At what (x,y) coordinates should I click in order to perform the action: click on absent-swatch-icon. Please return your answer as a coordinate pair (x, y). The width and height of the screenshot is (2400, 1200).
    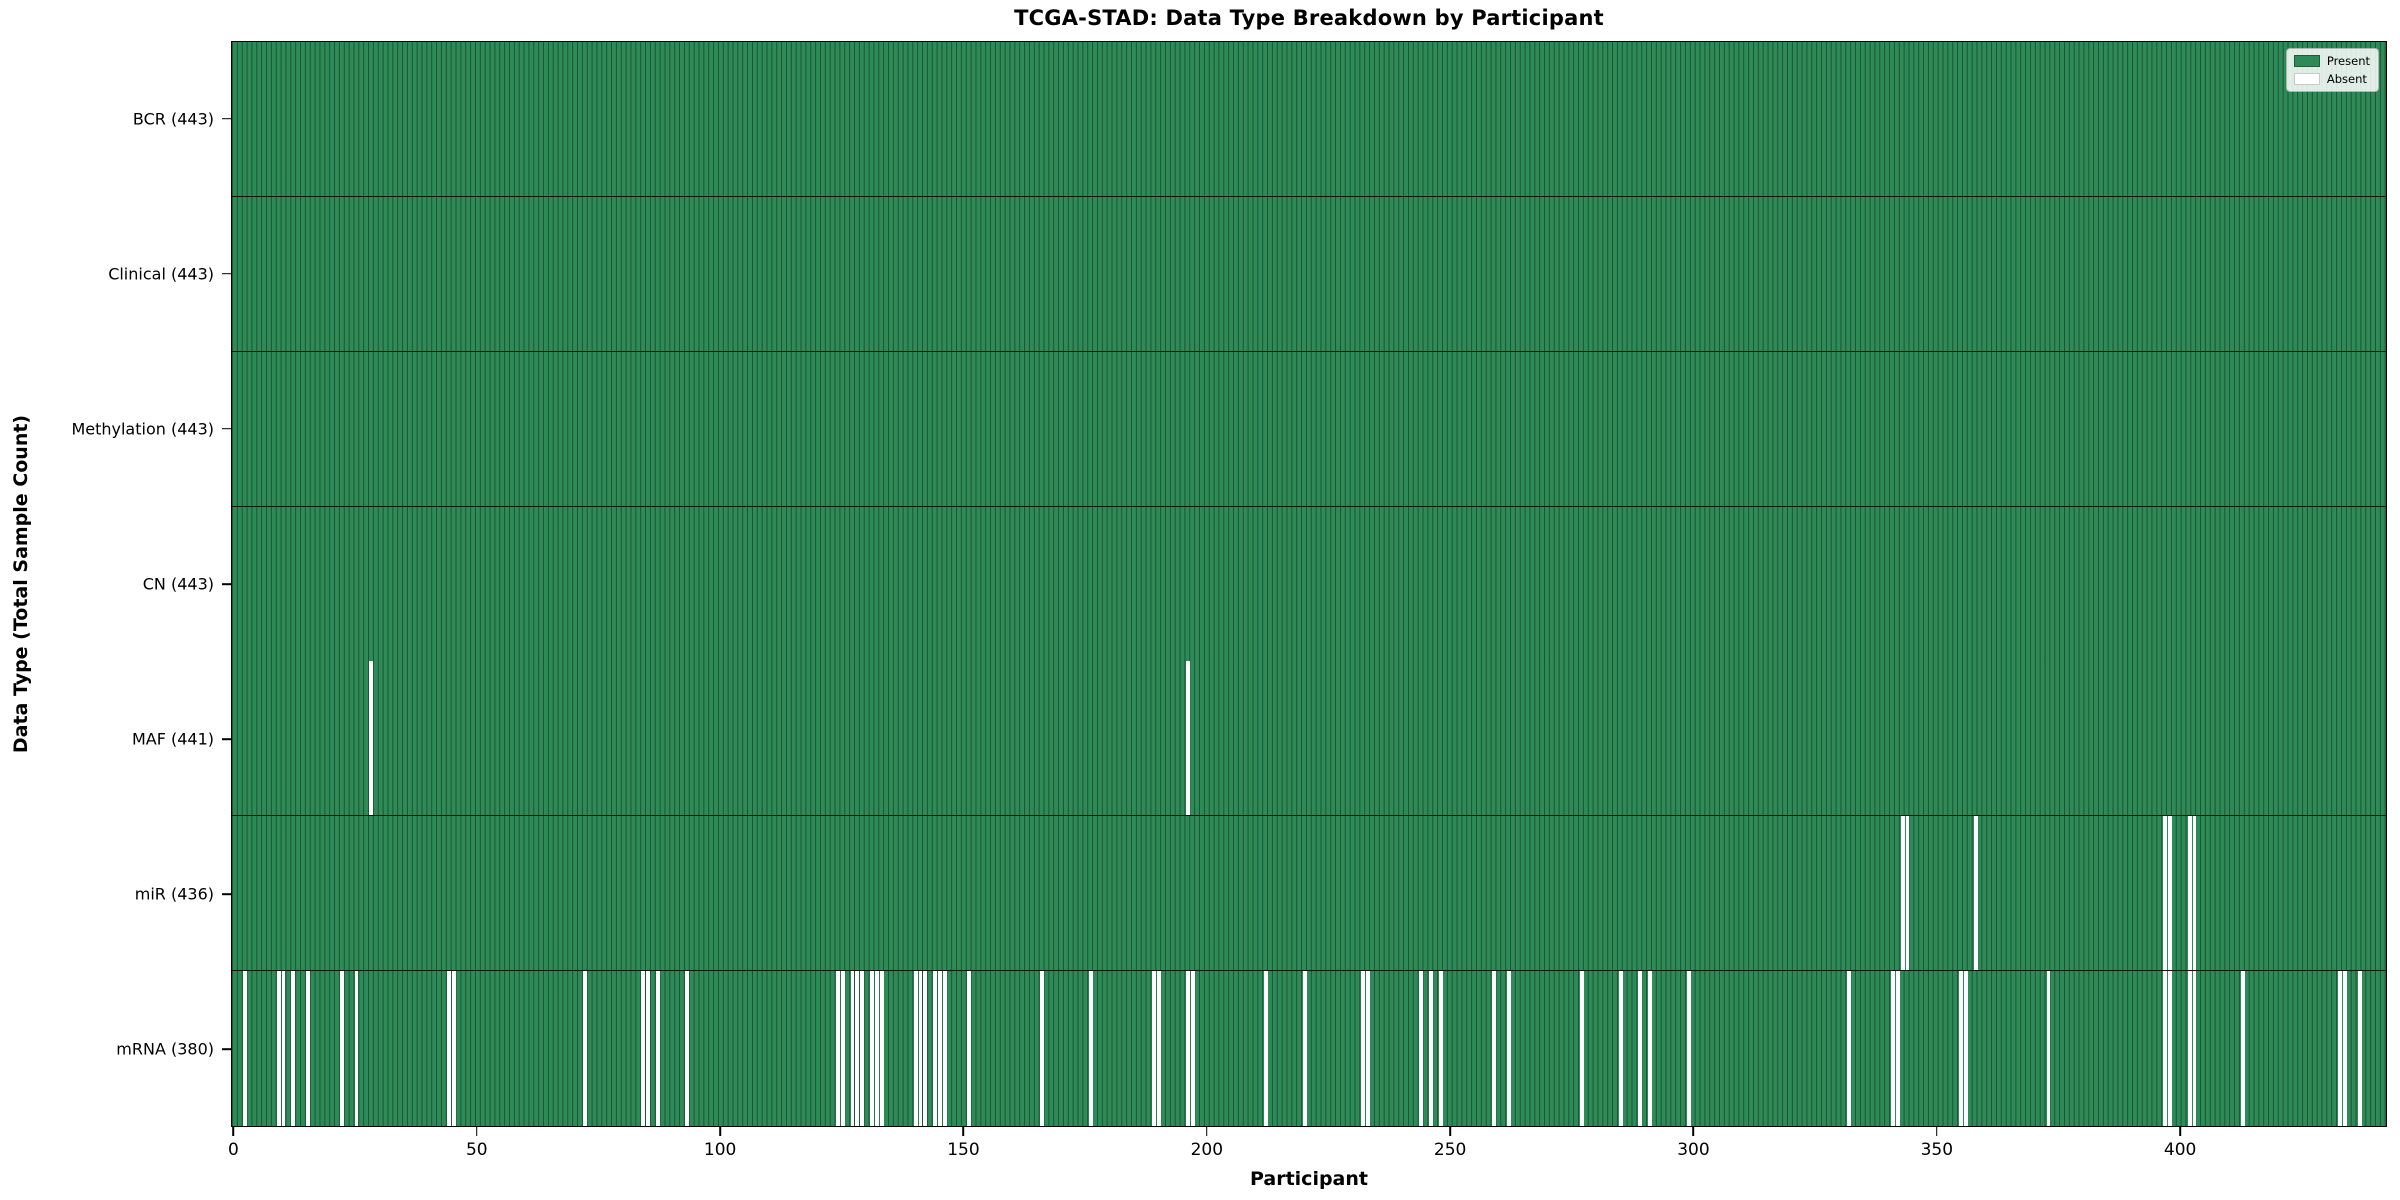
    Looking at the image, I should click on (2306, 79).